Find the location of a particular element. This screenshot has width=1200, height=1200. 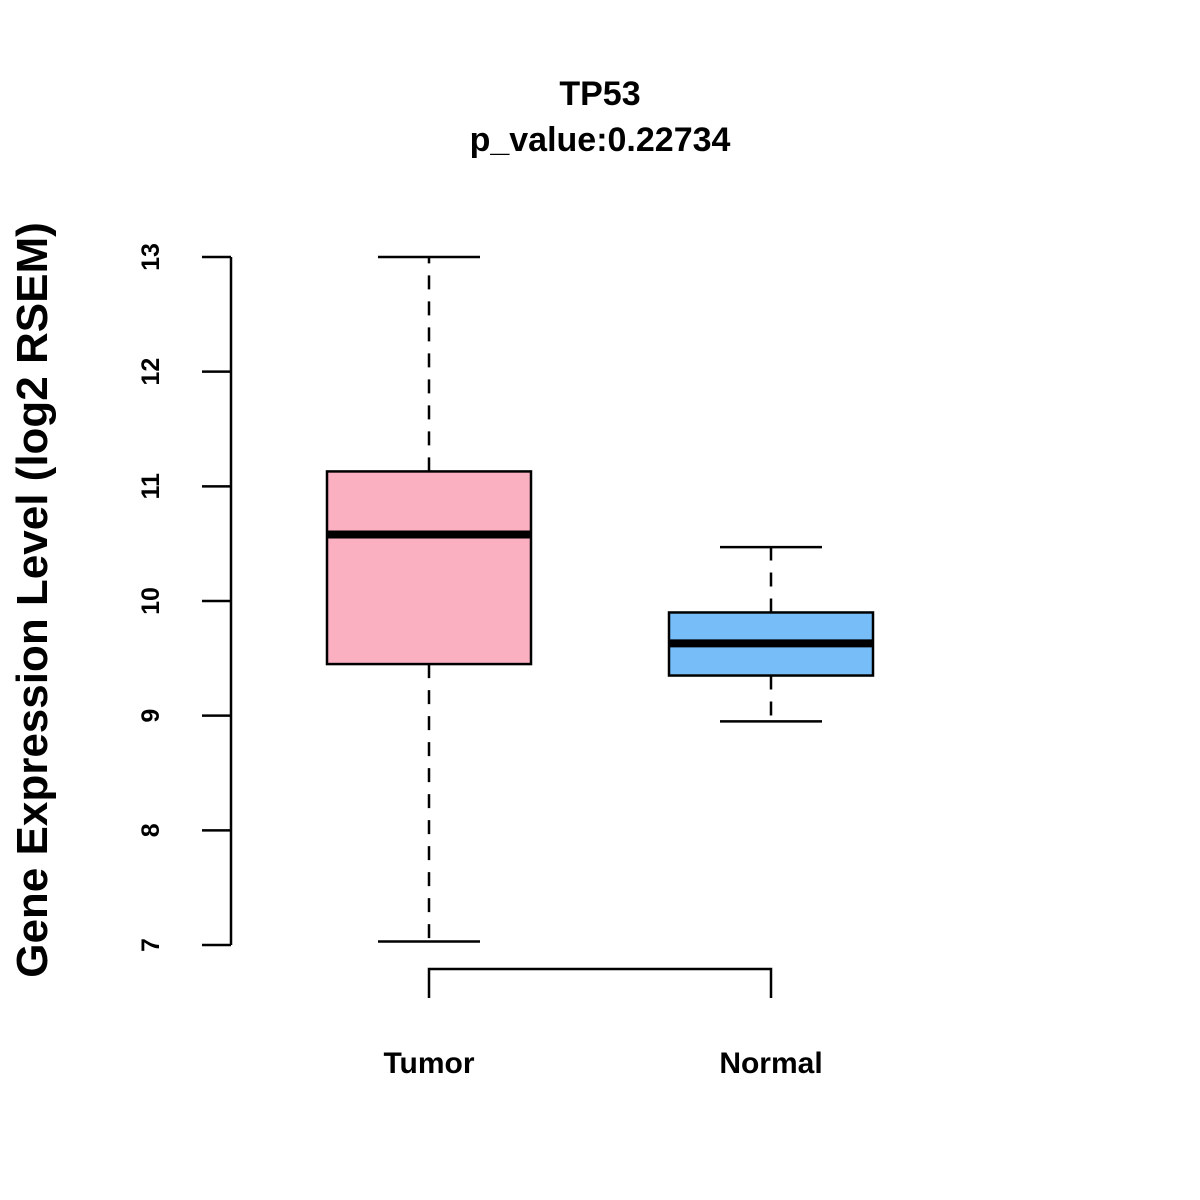

y-tick-label: 12 is located at coordinates (151, 372).